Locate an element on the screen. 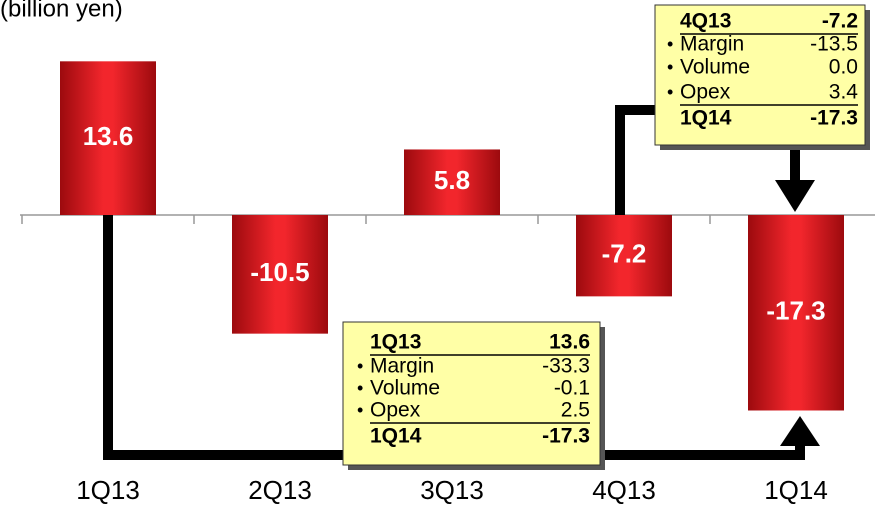  x-tick-label: 4Q13 is located at coordinates (624, 490).